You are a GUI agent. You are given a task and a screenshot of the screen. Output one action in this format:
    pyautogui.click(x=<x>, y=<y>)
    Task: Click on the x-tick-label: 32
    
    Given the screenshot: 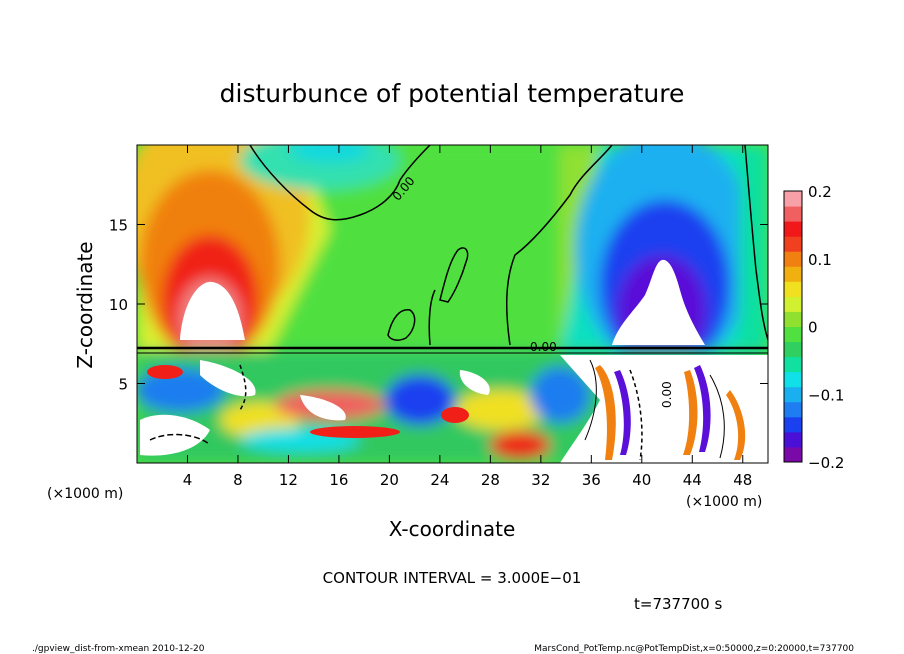 What is the action you would take?
    pyautogui.click(x=540, y=480)
    